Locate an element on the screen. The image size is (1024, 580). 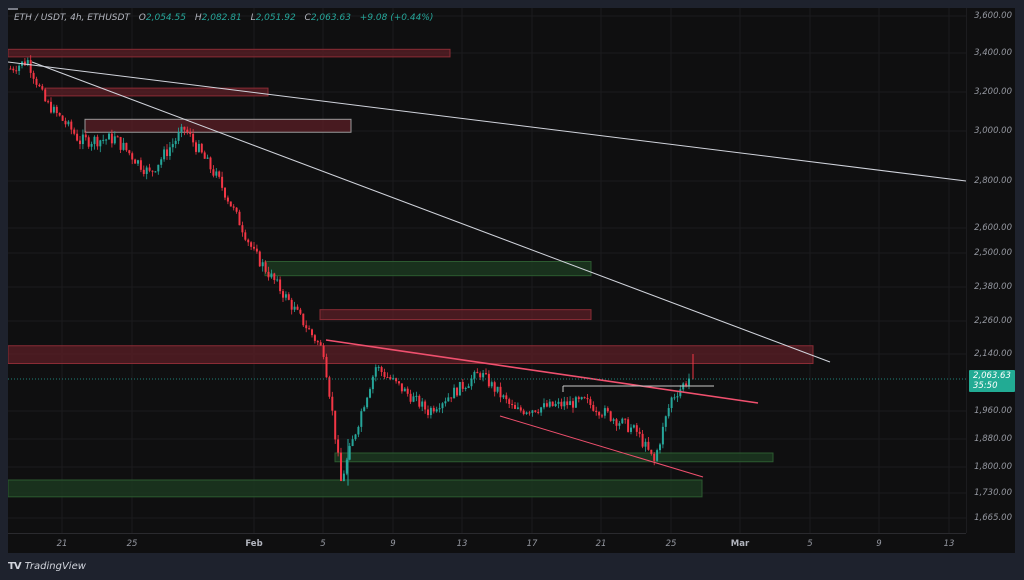
time-axis: 21 25 Feb 5 9 13 17 21 25 Mar 5 9 13 is located at coordinates (487, 543).